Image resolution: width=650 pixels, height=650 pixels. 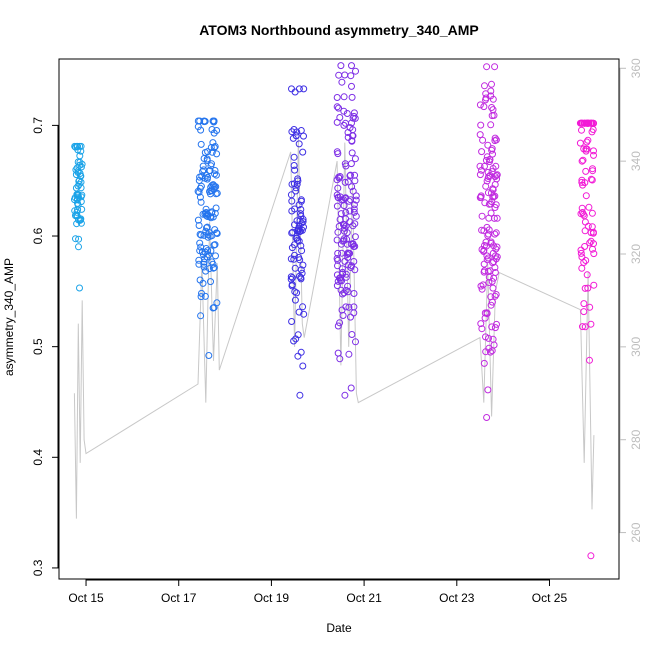 What do you see at coordinates (636, 68) in the screenshot?
I see `y-right-tick-label: 360` at bounding box center [636, 68].